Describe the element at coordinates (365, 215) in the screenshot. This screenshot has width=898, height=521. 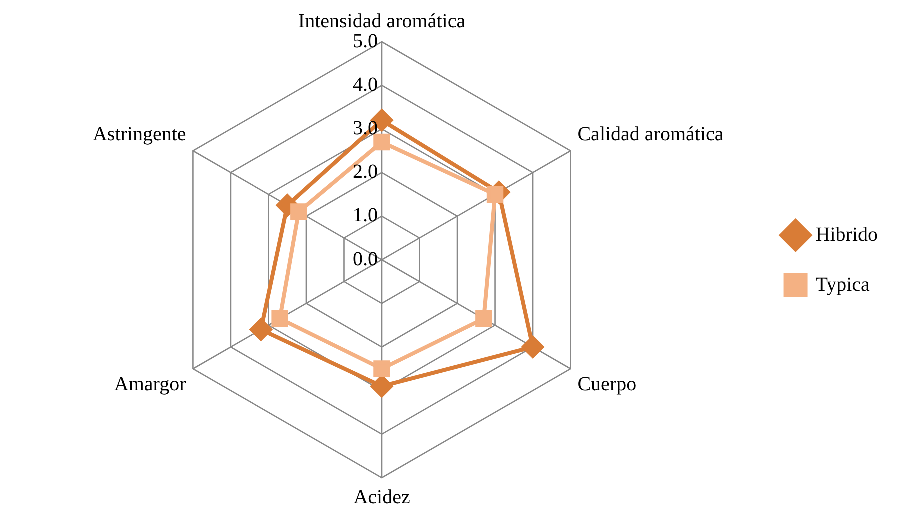
I see `y-tick-label: 1.0` at that location.